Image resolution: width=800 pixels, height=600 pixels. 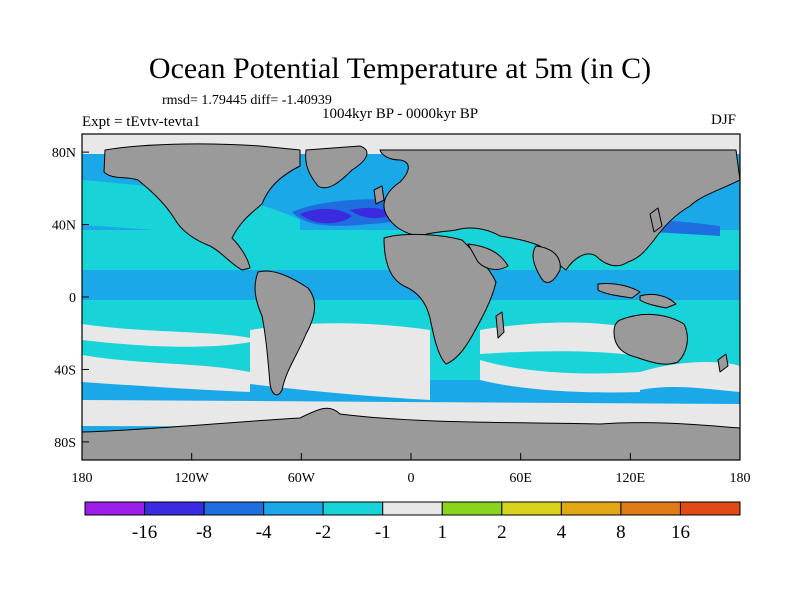 What do you see at coordinates (723, 363) in the screenshot?
I see `new-zealand` at bounding box center [723, 363].